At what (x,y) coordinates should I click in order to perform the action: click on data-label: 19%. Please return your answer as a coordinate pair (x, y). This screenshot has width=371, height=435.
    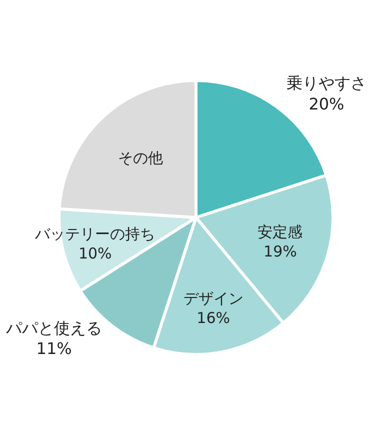
    Looking at the image, I should click on (280, 251).